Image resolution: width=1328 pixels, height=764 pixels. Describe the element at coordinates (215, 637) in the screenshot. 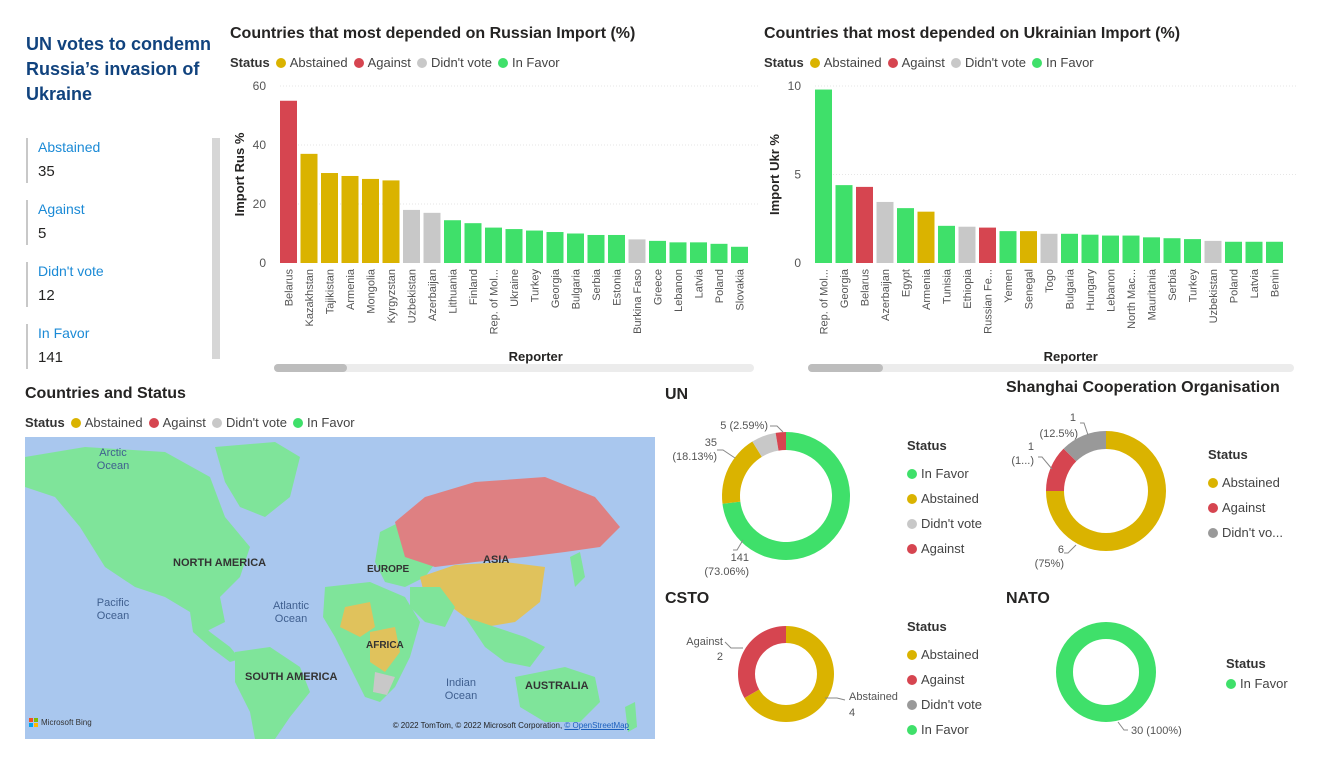

I see `region-central-america` at that location.